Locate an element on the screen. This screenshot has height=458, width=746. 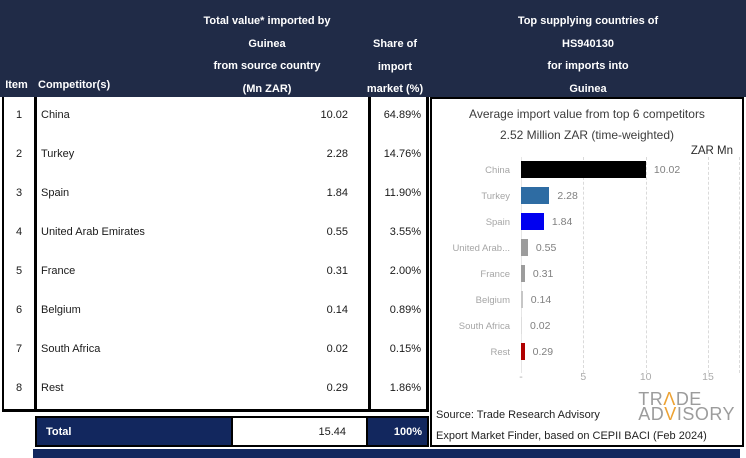
chart-bar-track: 10.02 is located at coordinates (631, 170).